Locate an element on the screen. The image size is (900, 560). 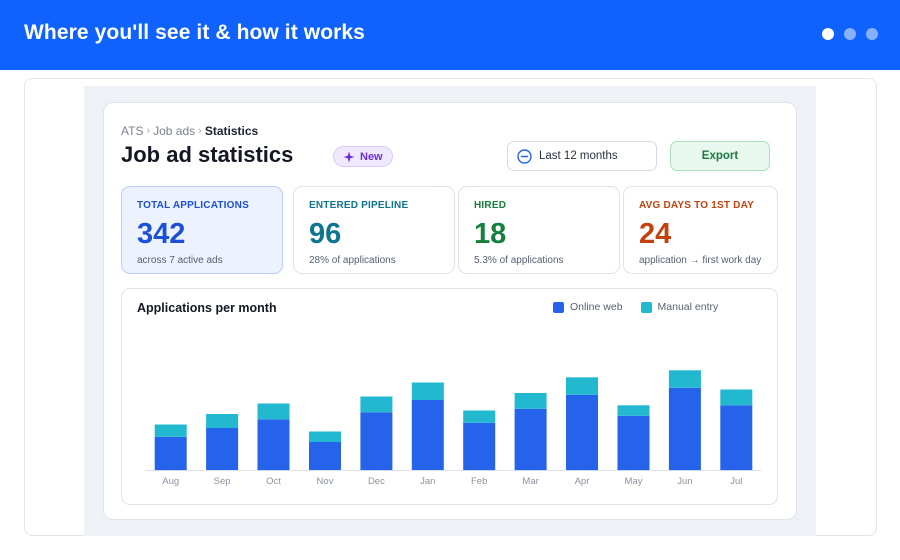
legend-item-manual: Manual entry is located at coordinates (679, 307).